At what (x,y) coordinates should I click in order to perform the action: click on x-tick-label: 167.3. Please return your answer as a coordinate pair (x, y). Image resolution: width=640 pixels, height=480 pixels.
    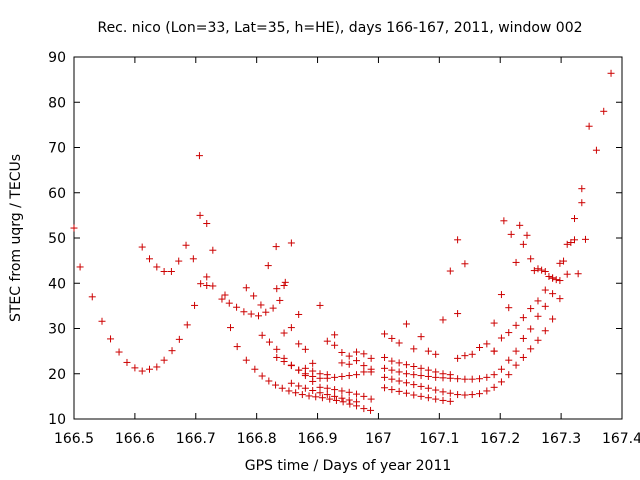
    Looking at the image, I should click on (561, 439).